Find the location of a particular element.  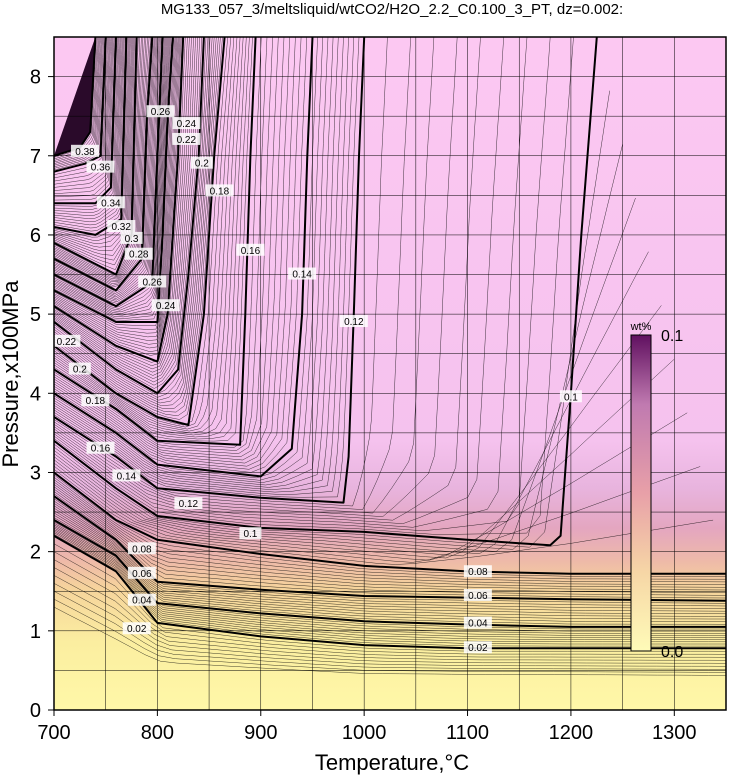

contour-line-0.34 is located at coordinates (85, 121).